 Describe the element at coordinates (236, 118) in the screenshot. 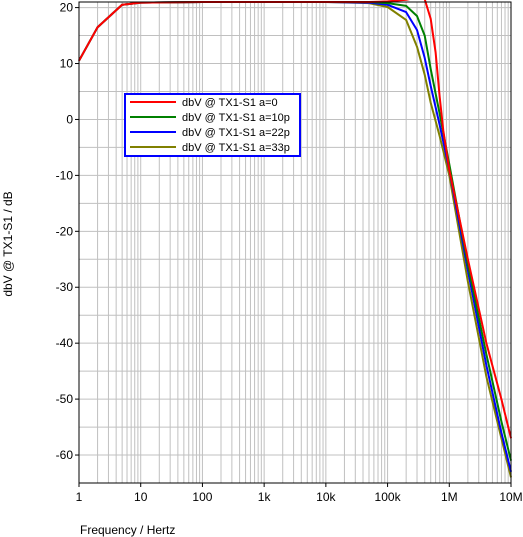

I see `legend-label: dbV @ TX1-S1 a=10p` at that location.